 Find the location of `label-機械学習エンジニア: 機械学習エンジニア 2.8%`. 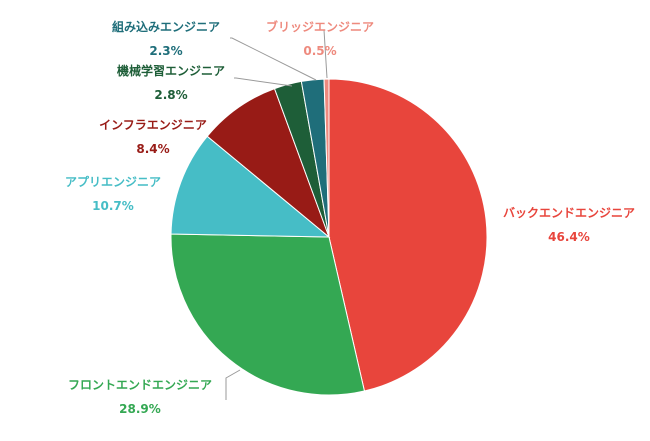

label-機械学習エンジニア: 機械学習エンジニア 2.8% is located at coordinates (171, 82).